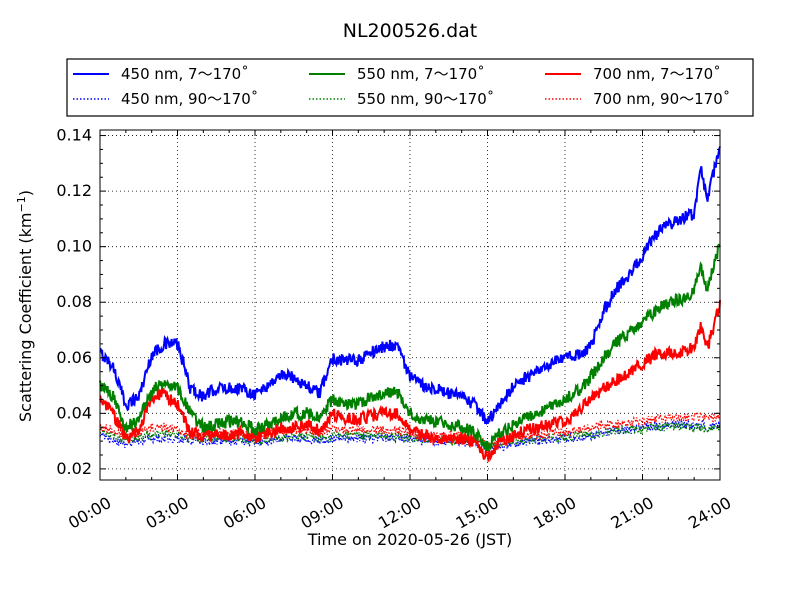 Image resolution: width=800 pixels, height=600 pixels. What do you see at coordinates (74, 468) in the screenshot?
I see `y-tick-label: 0.02` at bounding box center [74, 468].